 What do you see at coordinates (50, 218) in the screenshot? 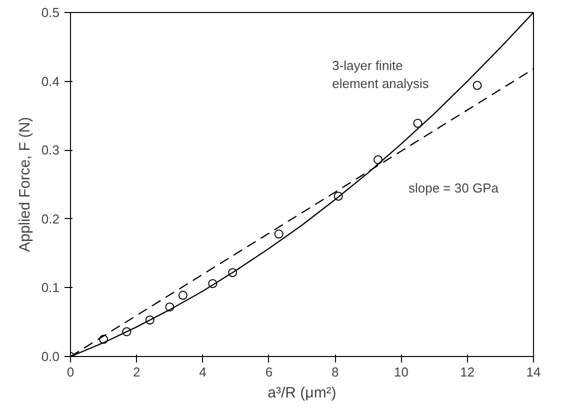
I see `y-tick-label: 0.2` at bounding box center [50, 218].